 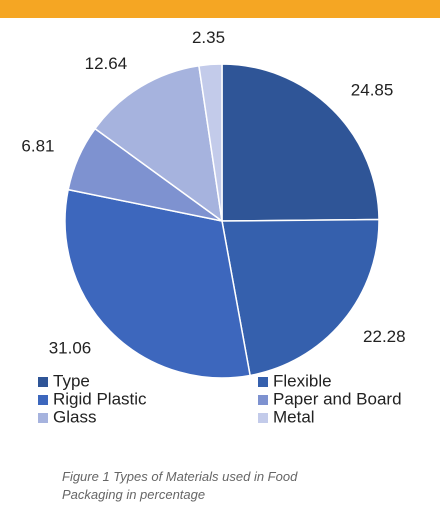 I want to click on legend-label: Type, so click(x=71, y=380).